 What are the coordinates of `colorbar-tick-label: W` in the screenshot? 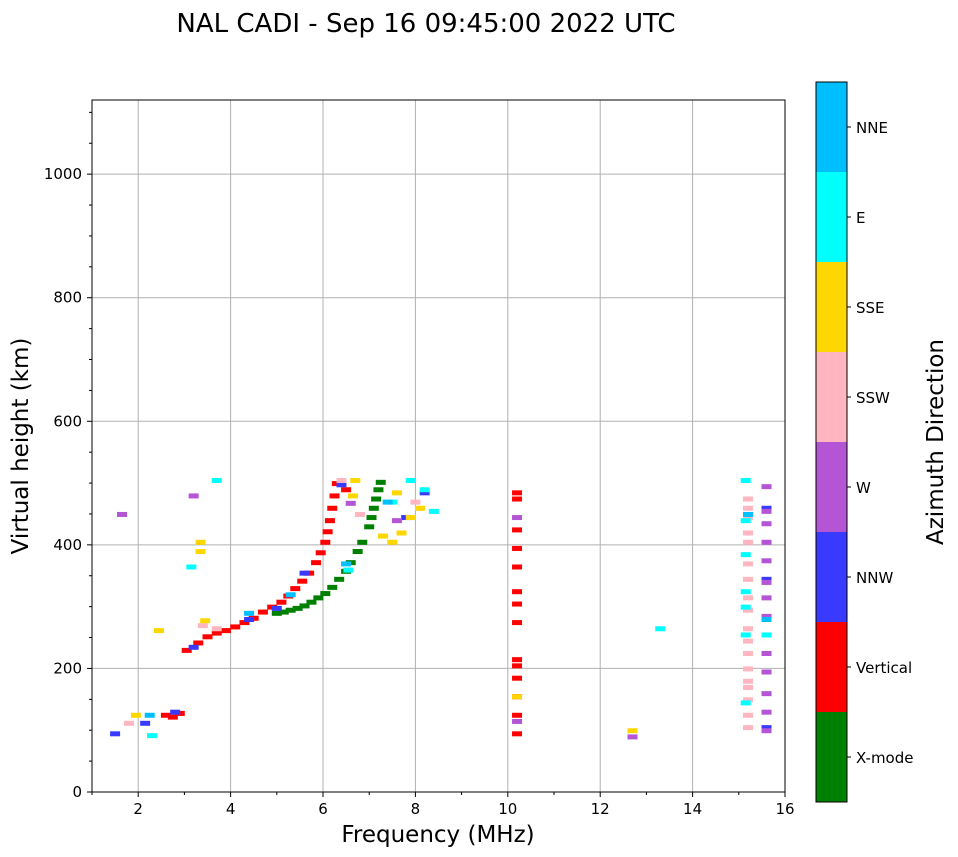 It's located at (863, 488).